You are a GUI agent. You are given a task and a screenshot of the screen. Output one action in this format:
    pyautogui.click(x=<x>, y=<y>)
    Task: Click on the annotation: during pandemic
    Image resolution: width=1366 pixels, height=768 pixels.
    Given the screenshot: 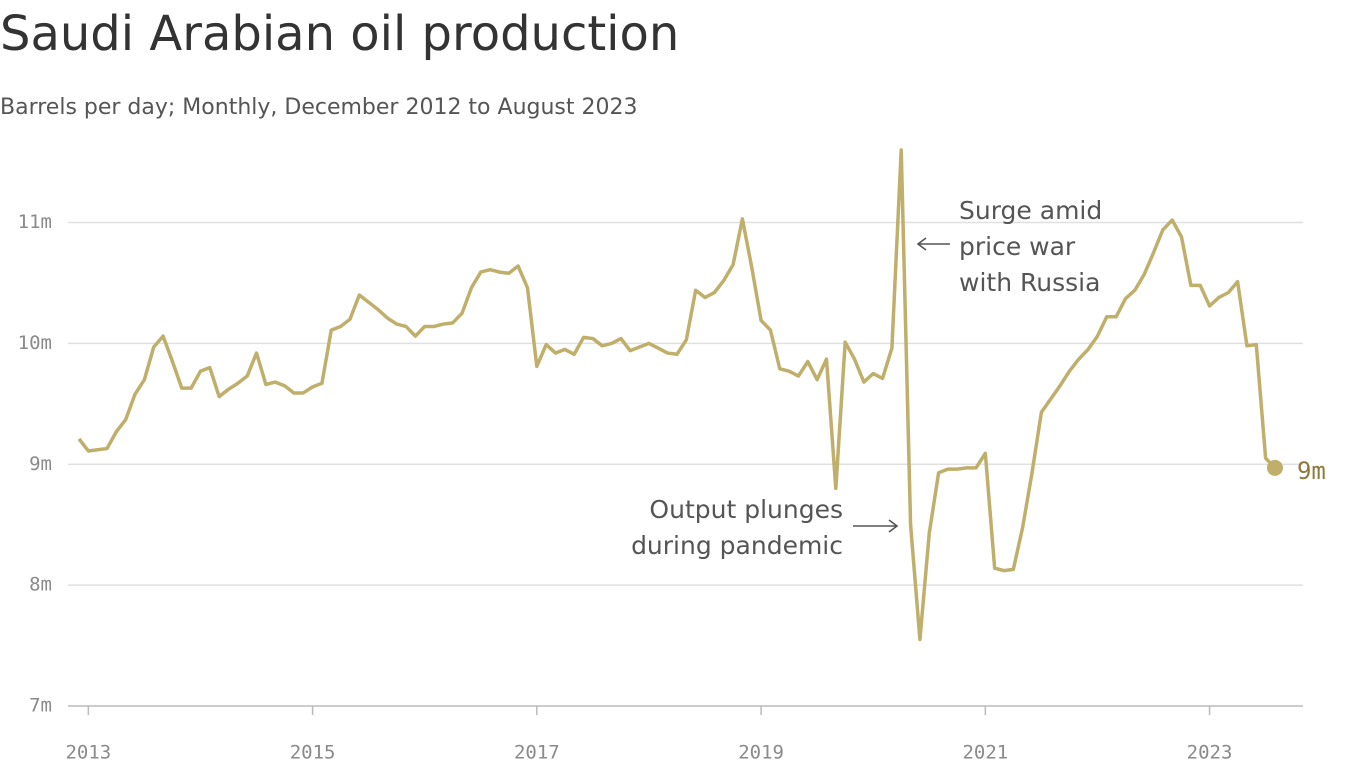 What is the action you would take?
    pyautogui.click(x=737, y=545)
    